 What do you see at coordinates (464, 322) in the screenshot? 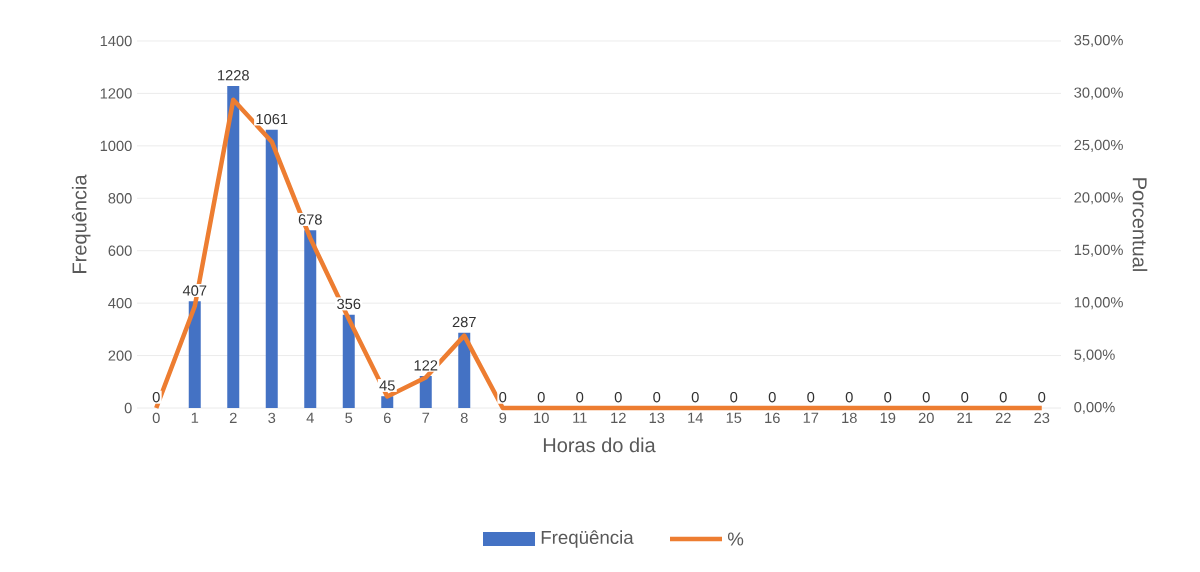
I see `data-label: 287` at bounding box center [464, 322].